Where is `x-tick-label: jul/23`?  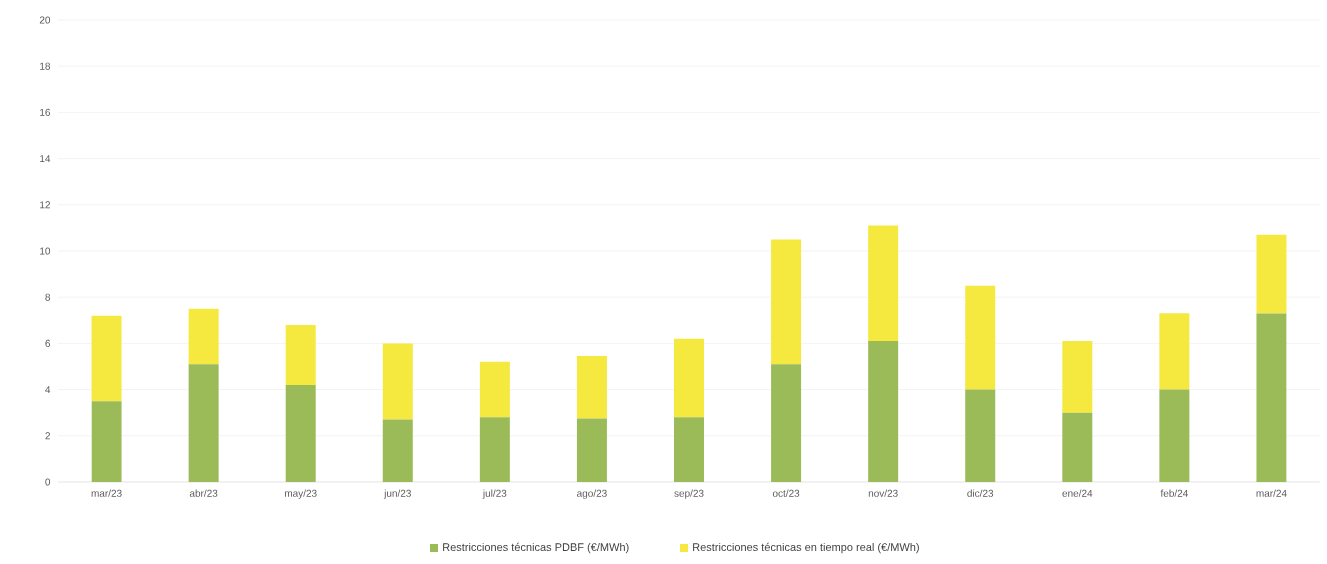 x-tick-label: jul/23 is located at coordinates (494, 494).